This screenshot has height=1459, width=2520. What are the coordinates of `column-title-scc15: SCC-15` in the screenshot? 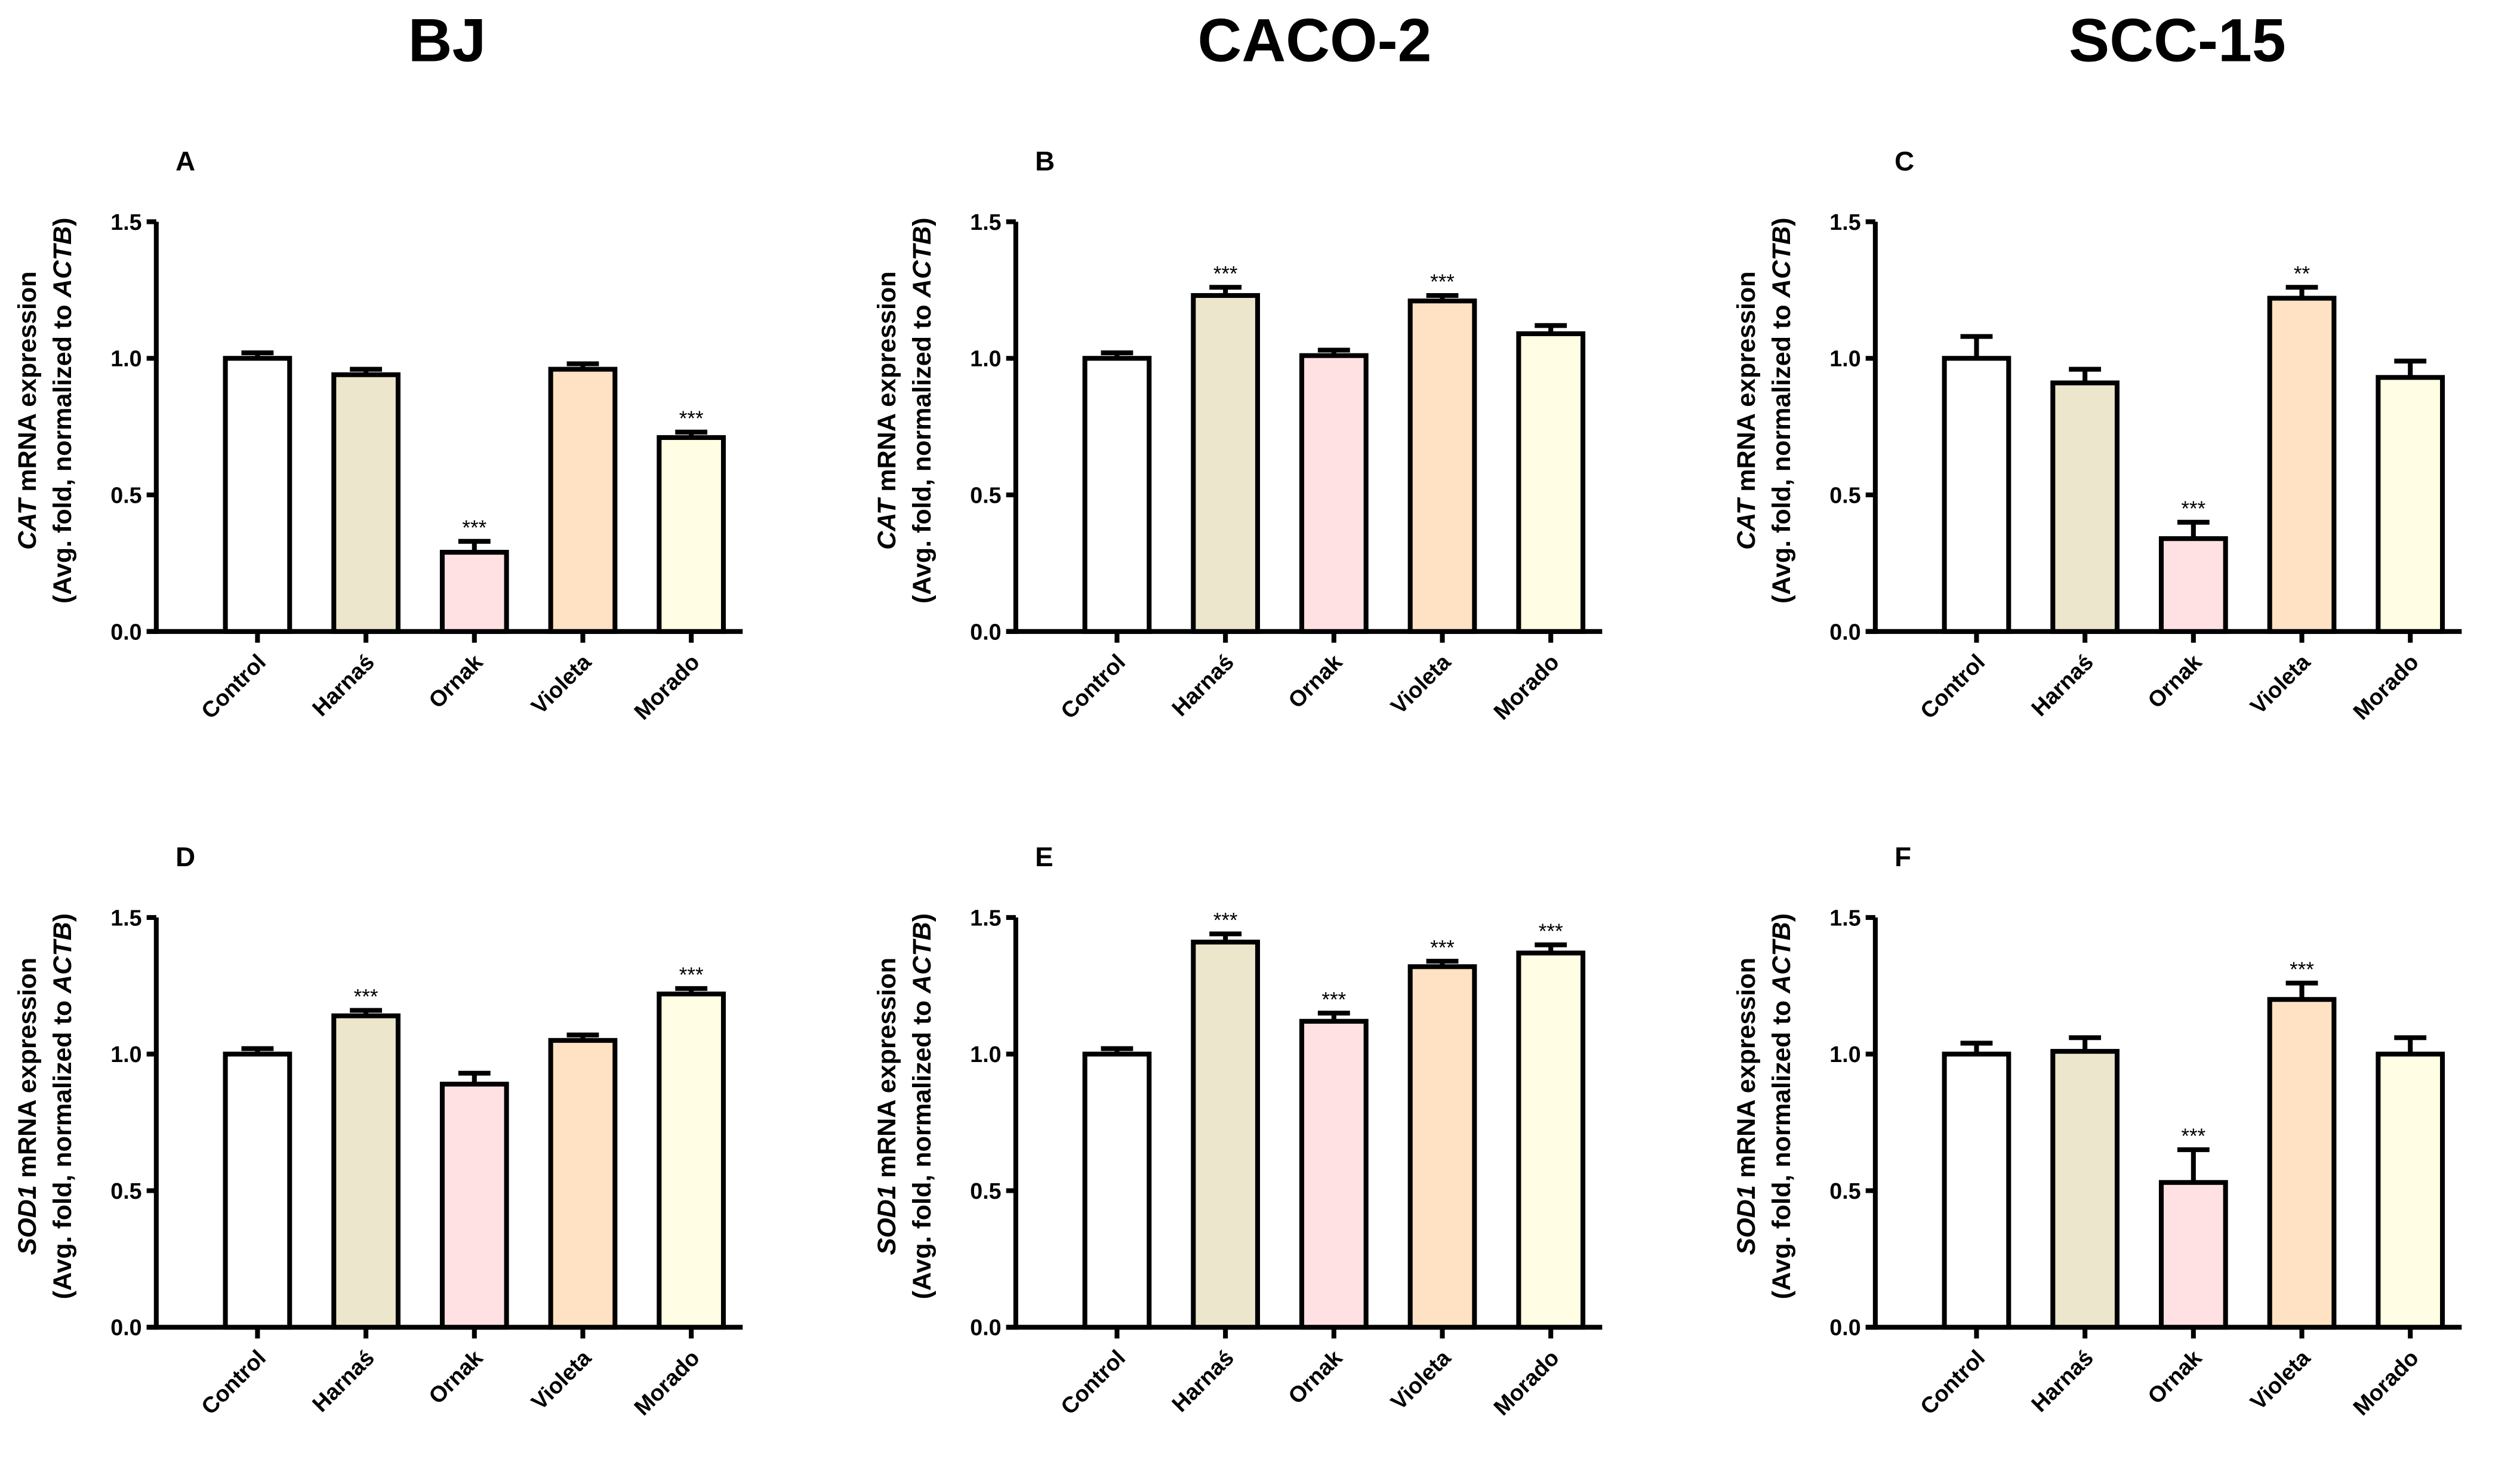 It's located at (2177, 40).